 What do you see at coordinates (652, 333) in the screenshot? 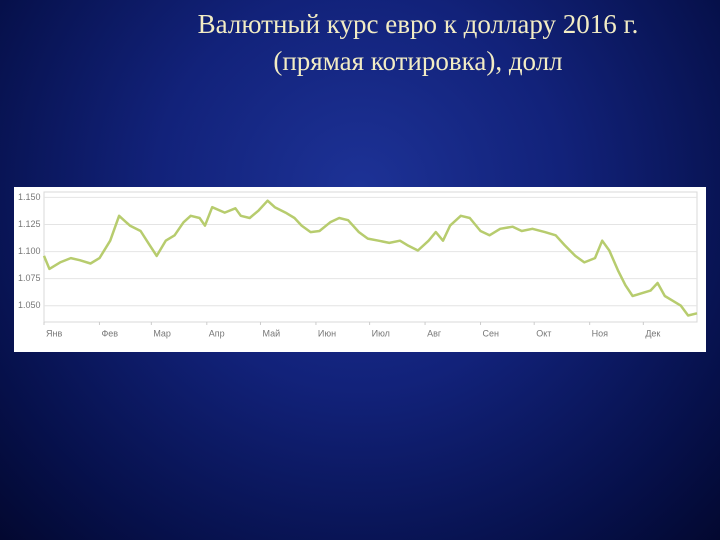
I see `x-tick-label: Дек` at bounding box center [652, 333].